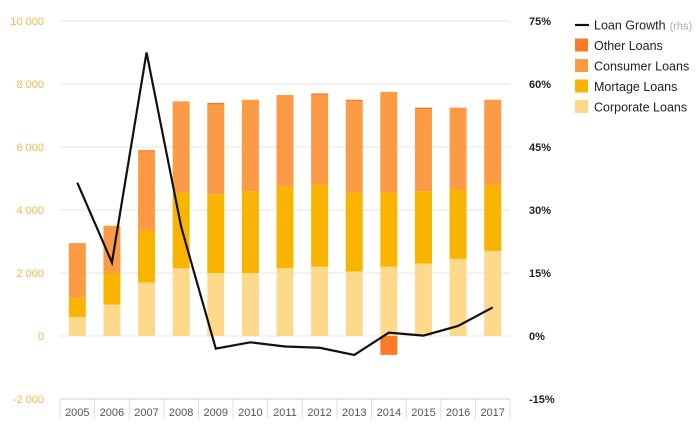 The height and width of the screenshot is (433, 700). What do you see at coordinates (354, 147) in the screenshot?
I see `bar-consumer-loans-2013` at bounding box center [354, 147].